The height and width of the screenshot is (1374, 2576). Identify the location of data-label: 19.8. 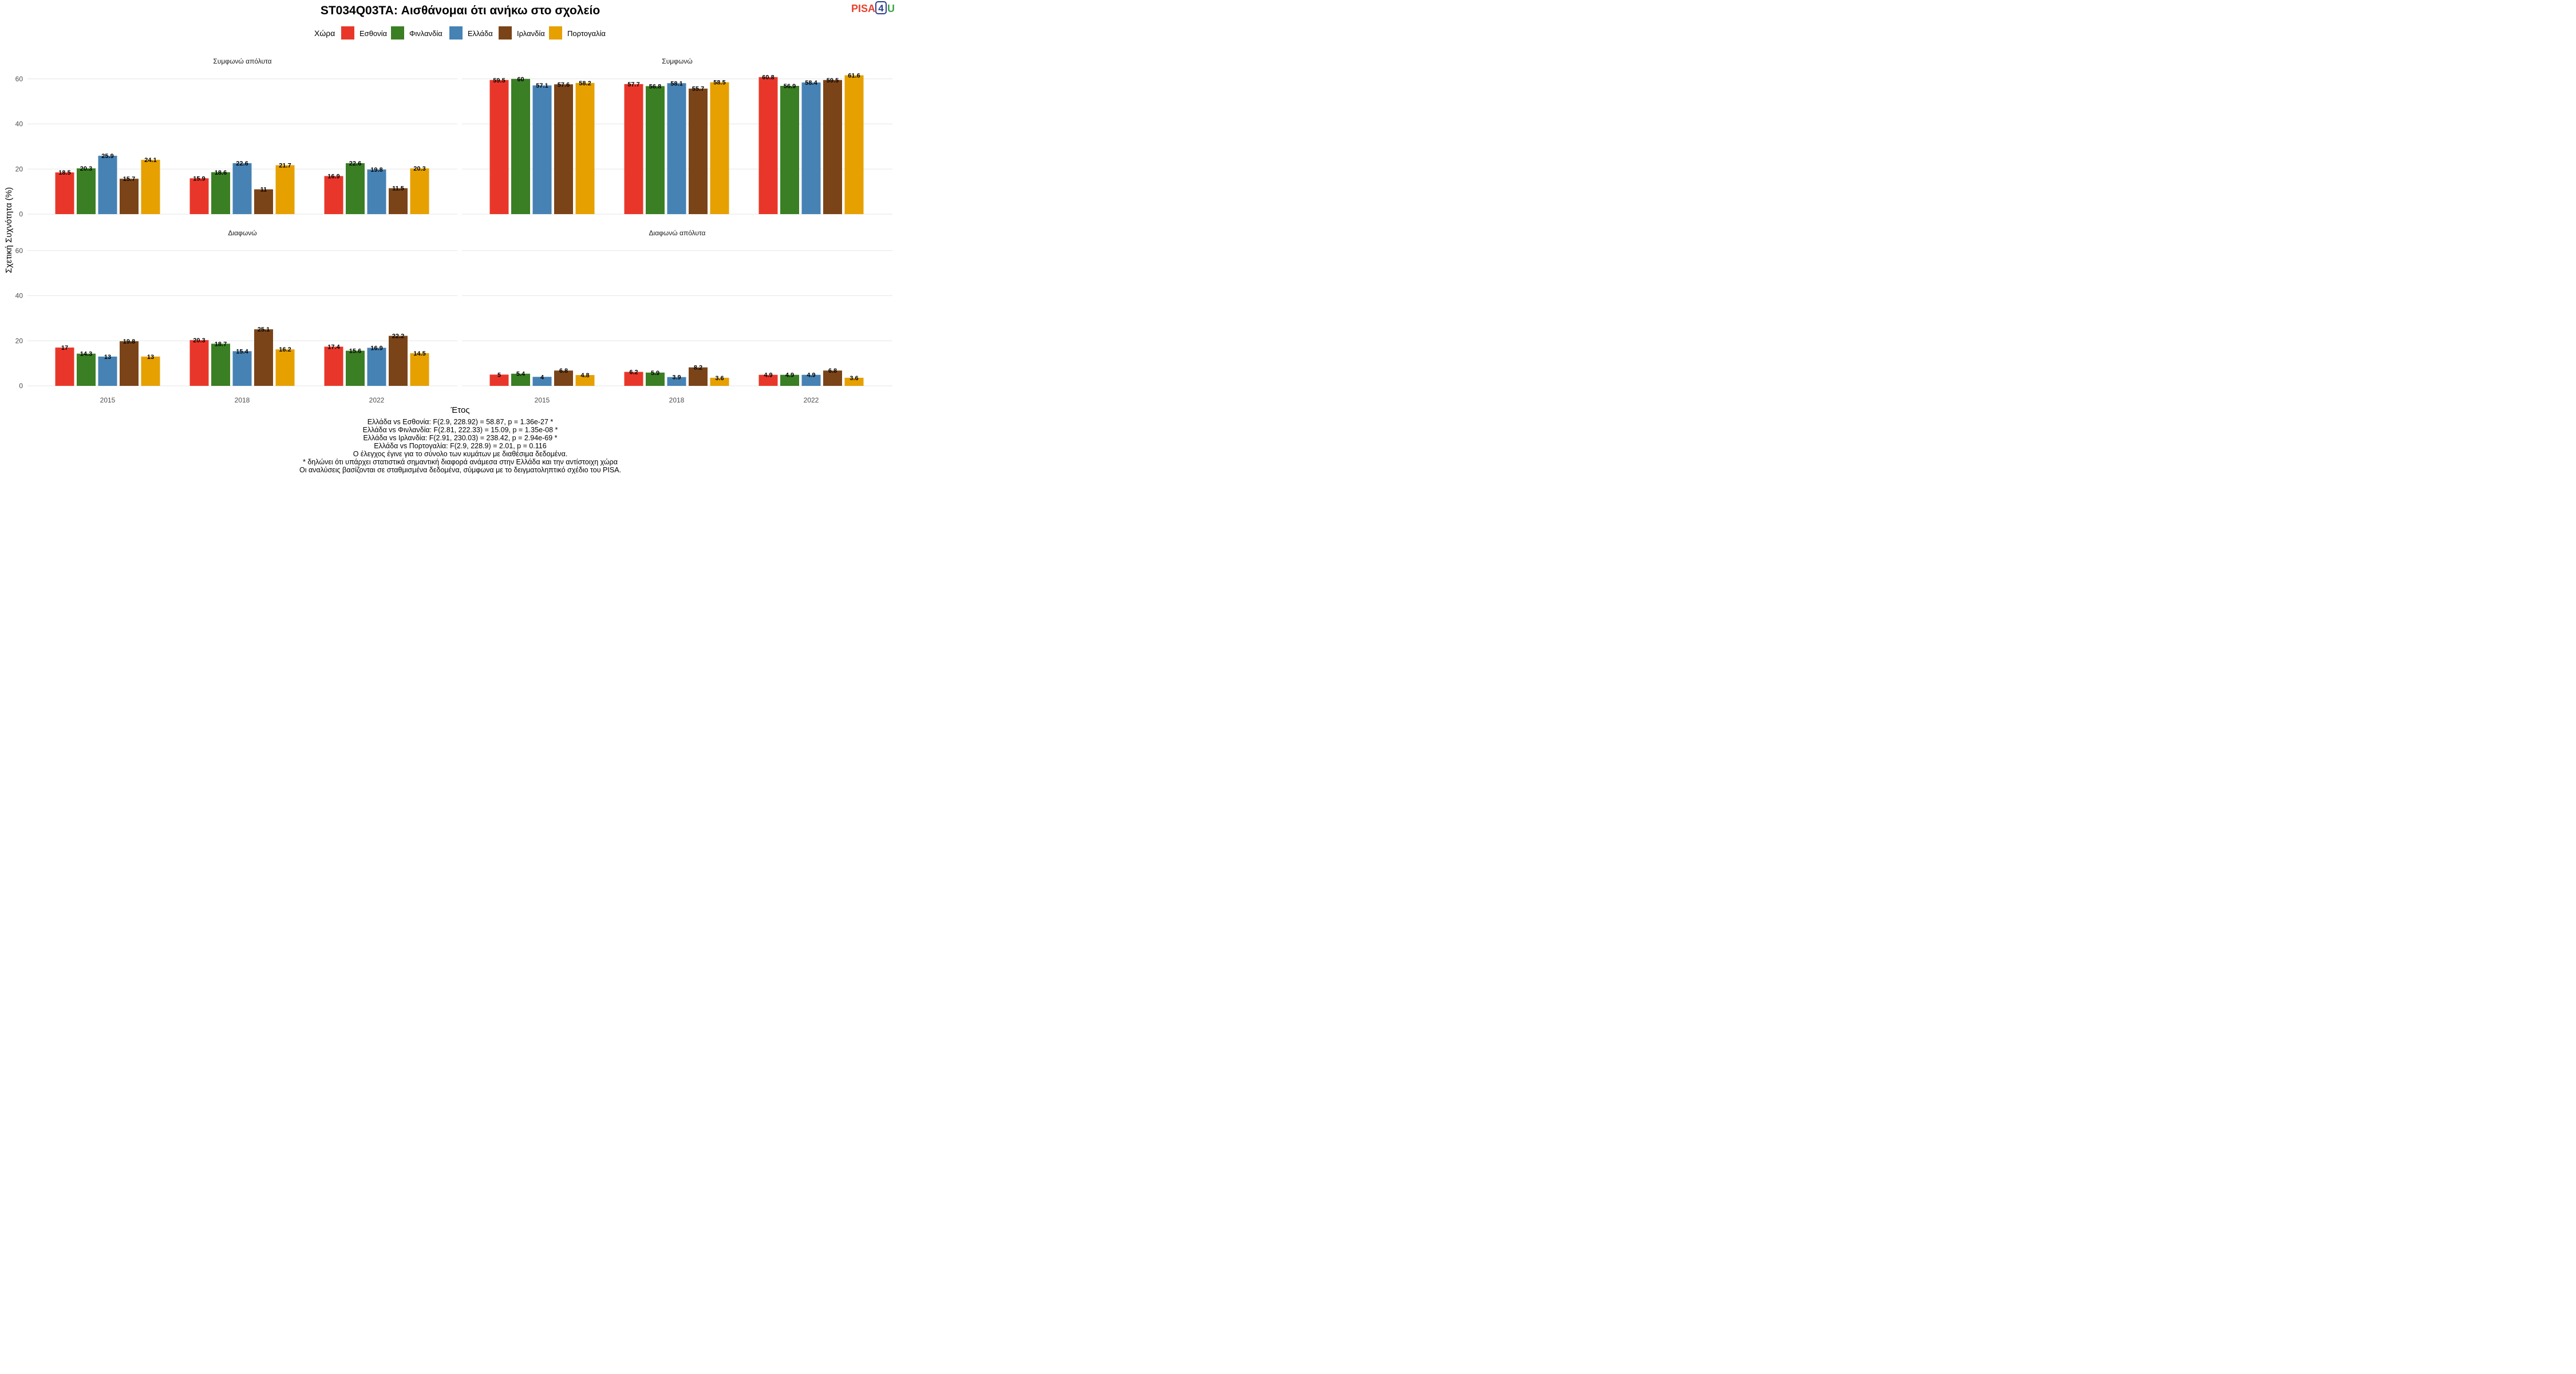
(376, 170).